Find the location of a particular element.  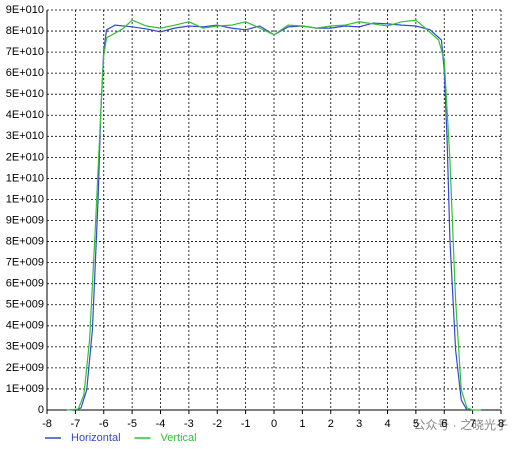

x-tick-label: 8 is located at coordinates (501, 424).